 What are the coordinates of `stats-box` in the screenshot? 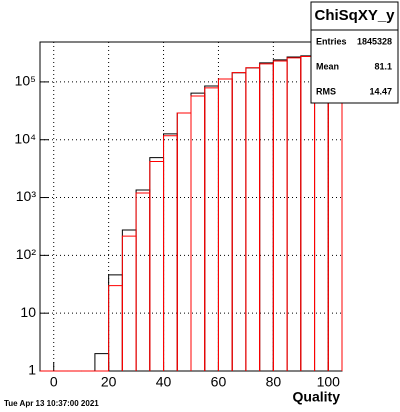 It's located at (354, 52).